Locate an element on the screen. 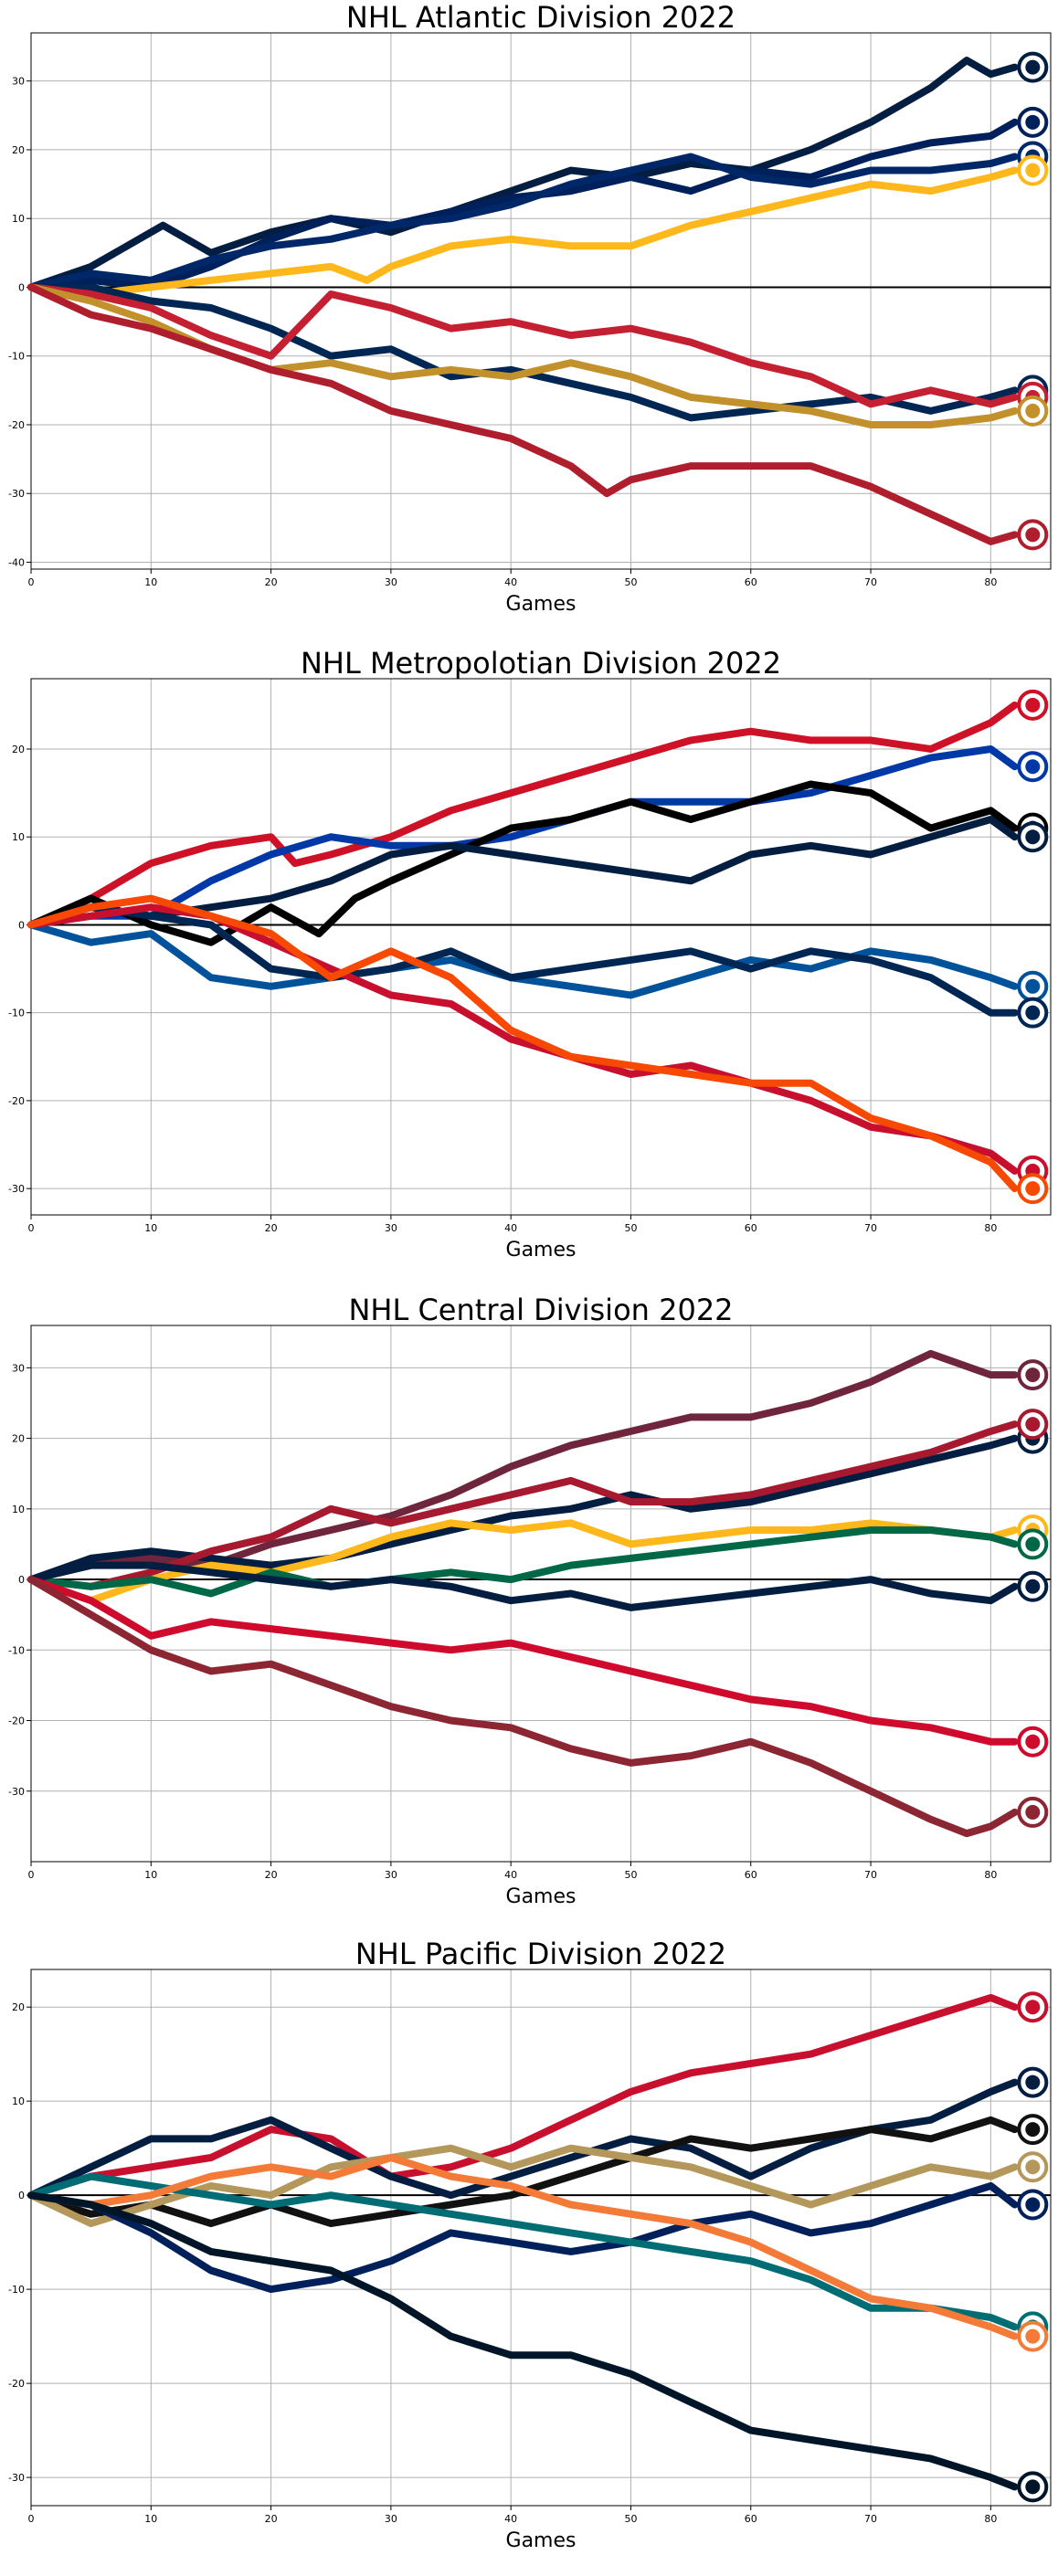  edmonton-oilers-logo is located at coordinates (1033, 2082).